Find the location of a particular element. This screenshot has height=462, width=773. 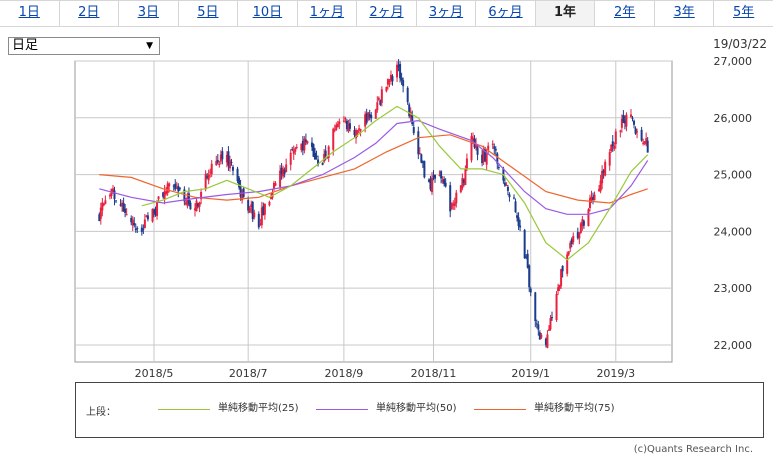

tab-9: 1年 is located at coordinates (565, 13).